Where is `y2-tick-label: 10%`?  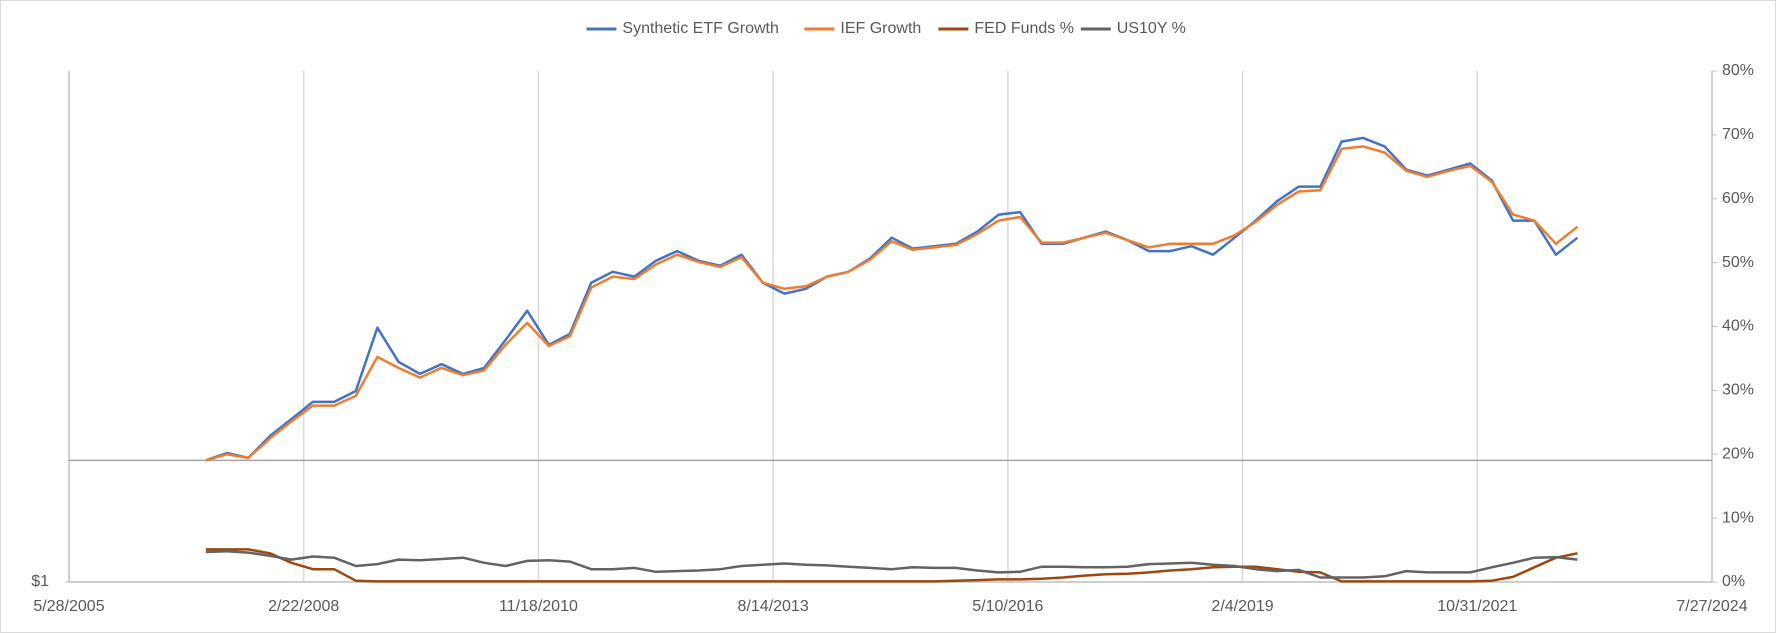 y2-tick-label: 10% is located at coordinates (1738, 517).